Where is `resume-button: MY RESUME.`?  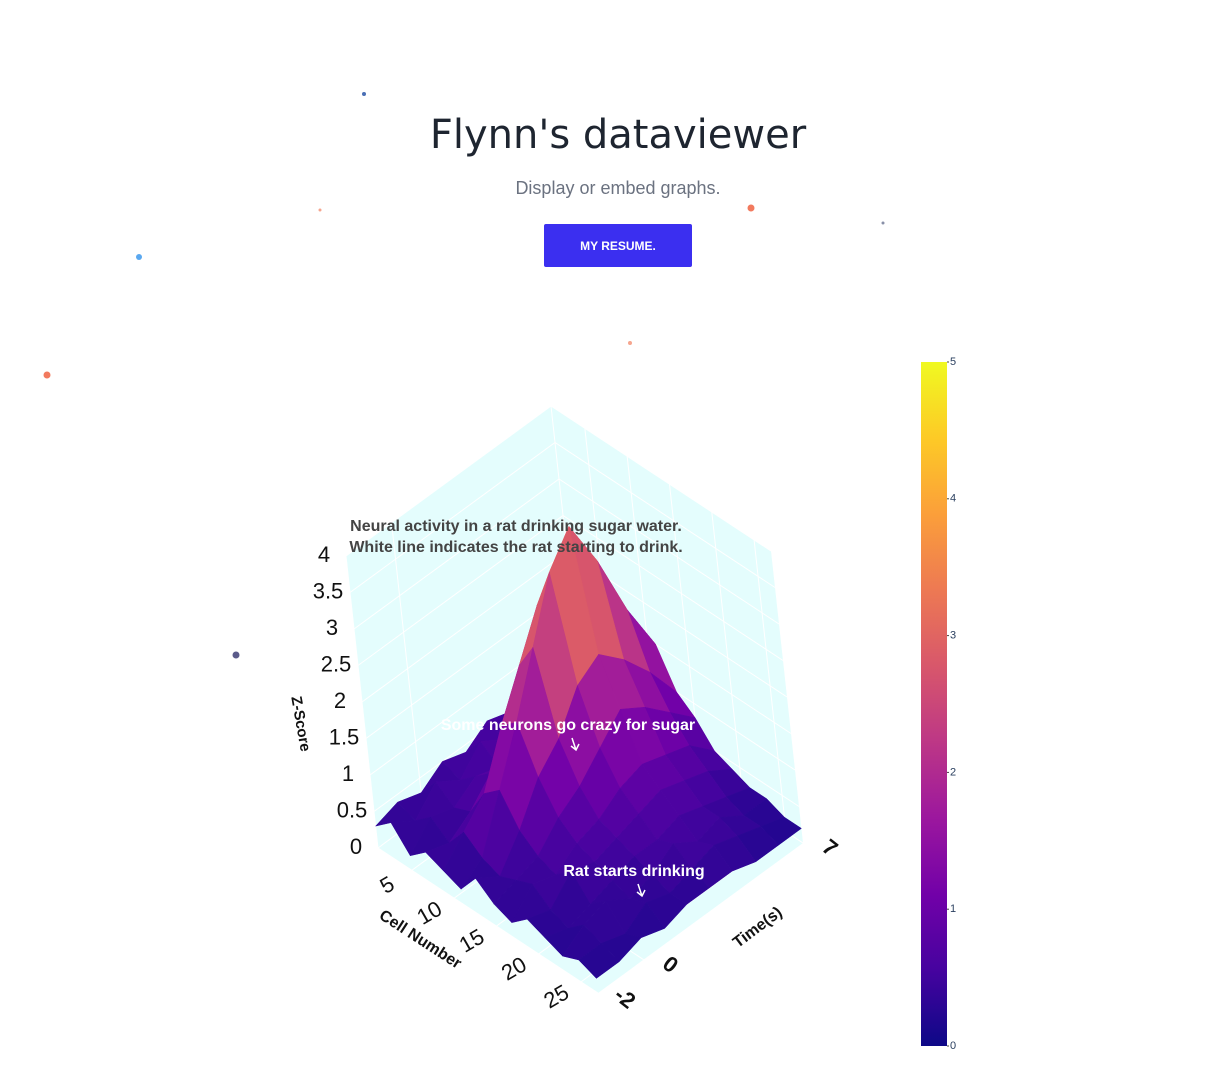
resume-button: MY RESUME. is located at coordinates (618, 245).